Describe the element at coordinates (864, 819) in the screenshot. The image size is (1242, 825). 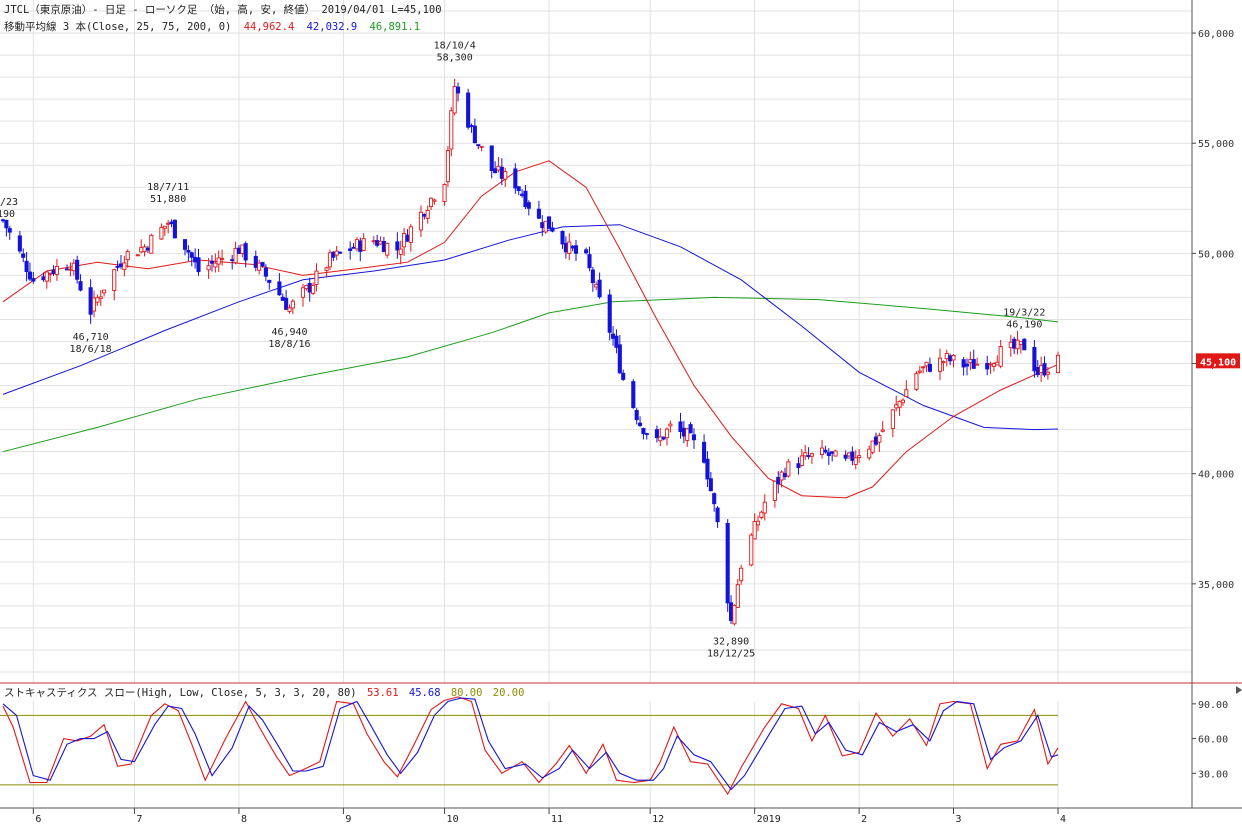
I see `date-tick-label: 2` at that location.